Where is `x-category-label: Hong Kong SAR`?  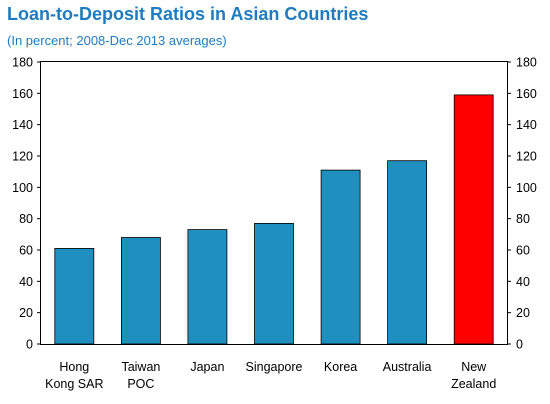 x-category-label: Hong Kong SAR is located at coordinates (74, 375).